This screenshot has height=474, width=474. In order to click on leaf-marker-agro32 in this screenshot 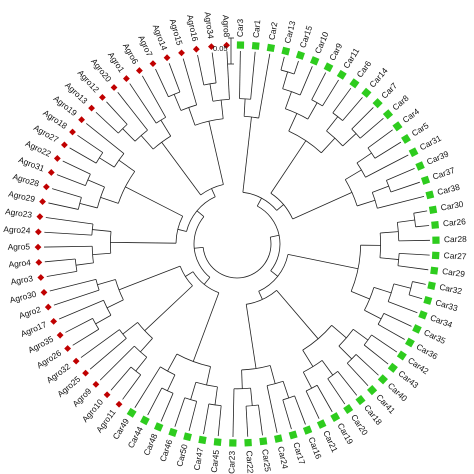, I will do `click(76, 361)`.